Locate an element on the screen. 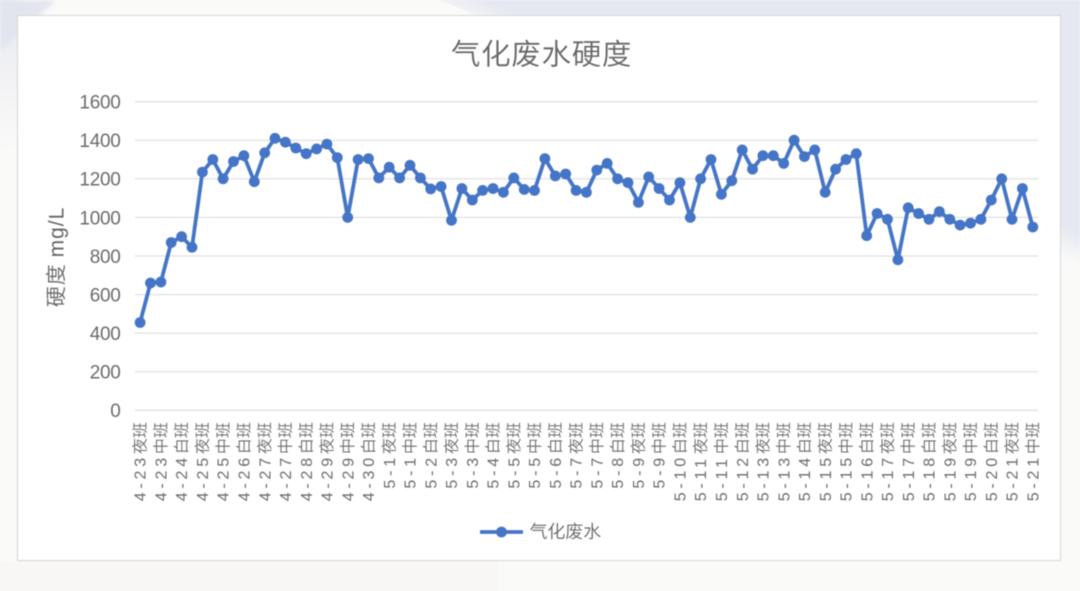  svg-text: 5-8 is located at coordinates (618, 471).